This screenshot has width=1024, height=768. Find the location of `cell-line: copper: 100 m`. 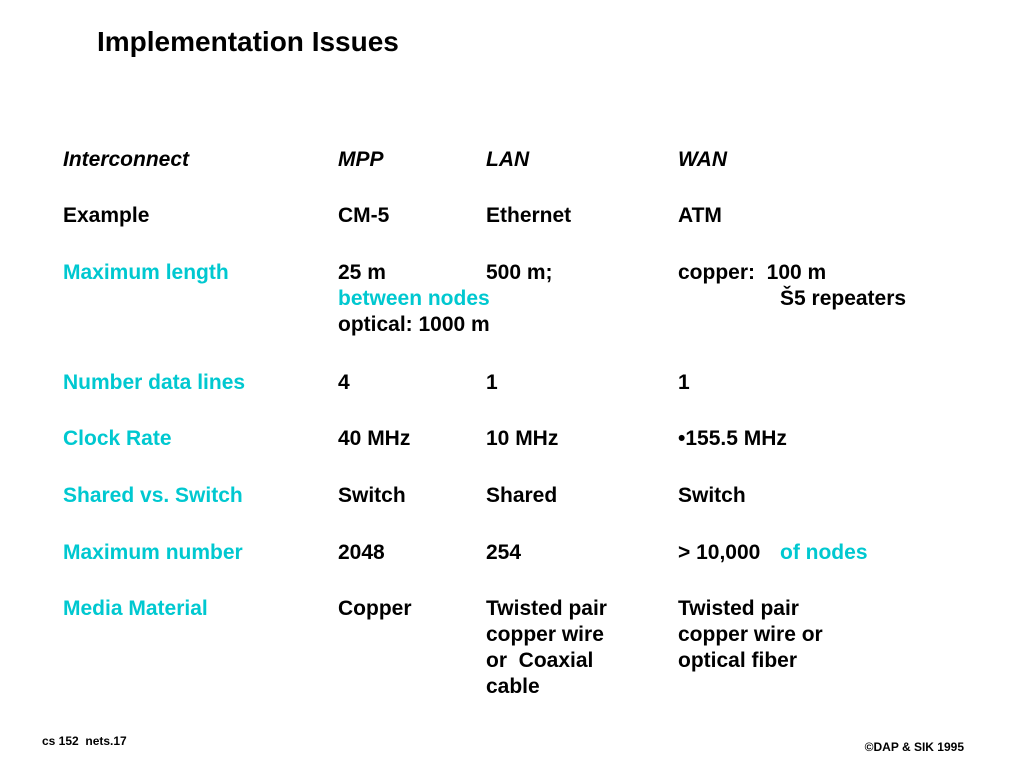

cell-line: copper: 100 m is located at coordinates (752, 272).